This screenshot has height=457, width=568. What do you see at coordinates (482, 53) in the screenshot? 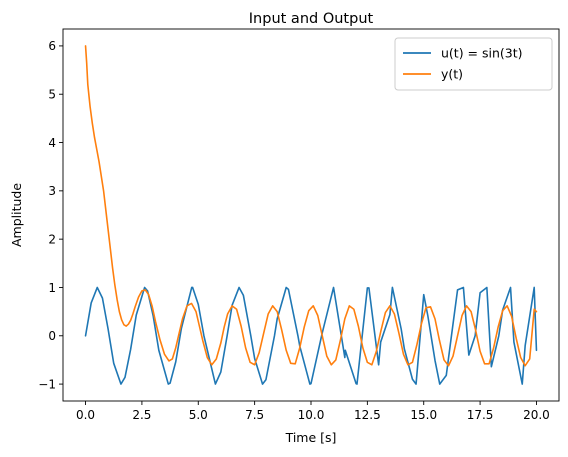
I see `legend-label-1: u(t) = sin(3t)` at bounding box center [482, 53].